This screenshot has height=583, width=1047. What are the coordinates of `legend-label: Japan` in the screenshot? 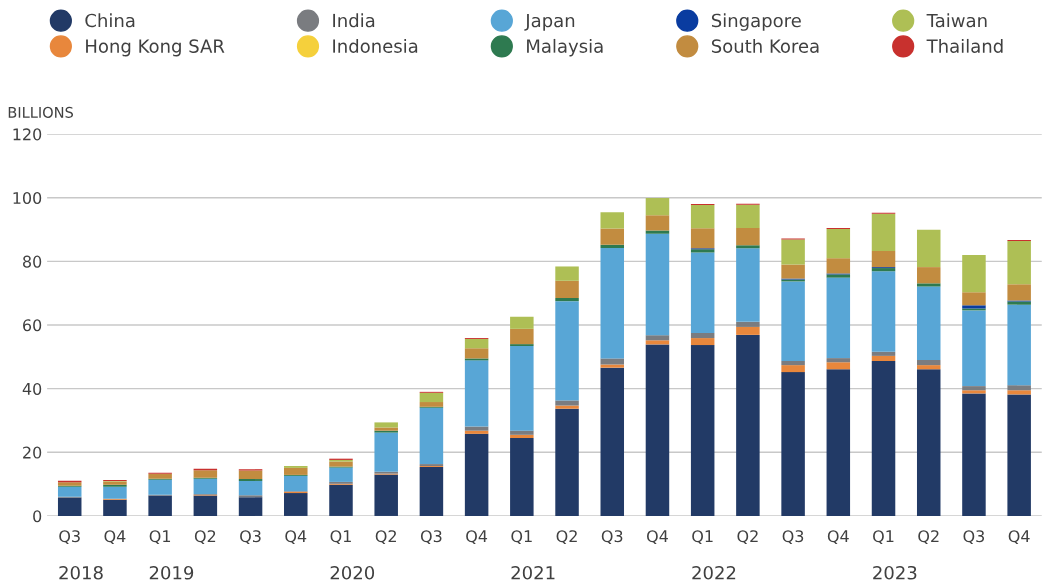 It's located at (549, 22).